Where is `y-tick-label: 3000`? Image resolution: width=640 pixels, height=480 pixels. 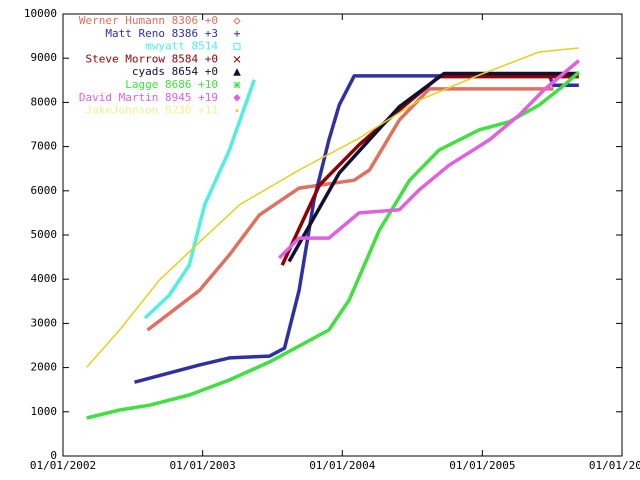
y-tick-label: 3000 is located at coordinates (44, 322).